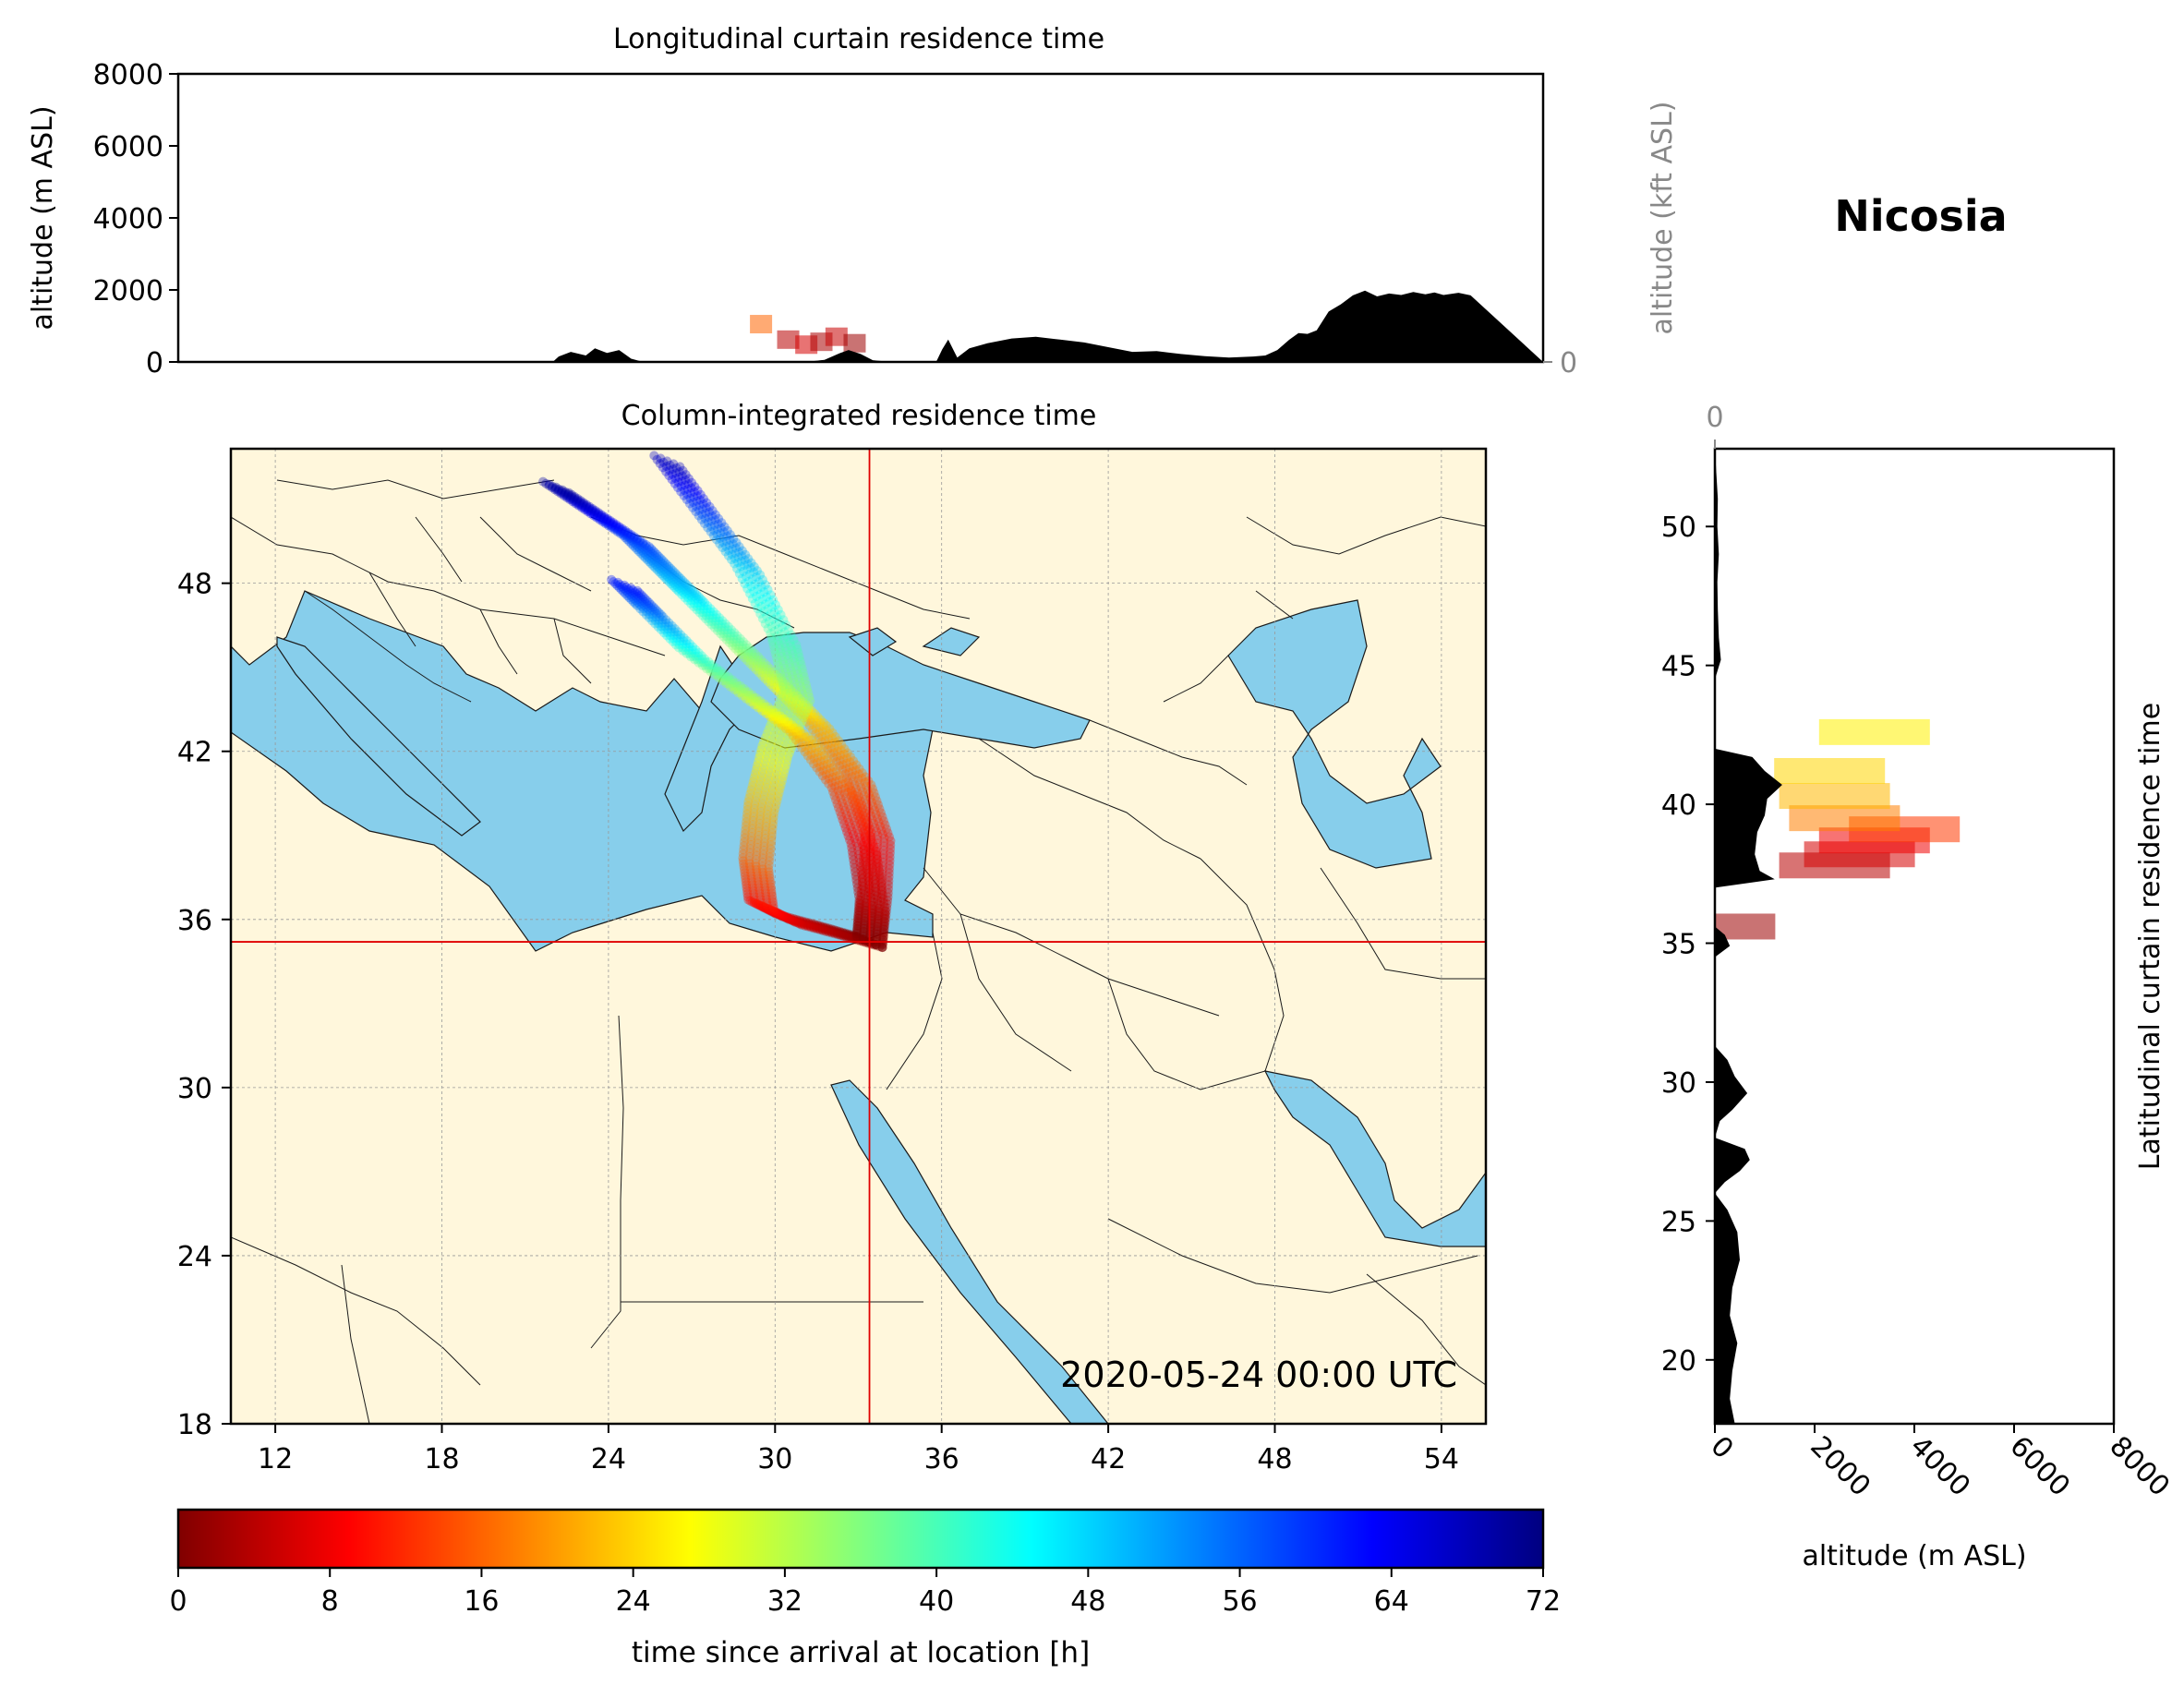 This screenshot has width=2184, height=1698. Describe the element at coordinates (1748, 936) in the screenshot. I see `right-terrain-profile` at that location.